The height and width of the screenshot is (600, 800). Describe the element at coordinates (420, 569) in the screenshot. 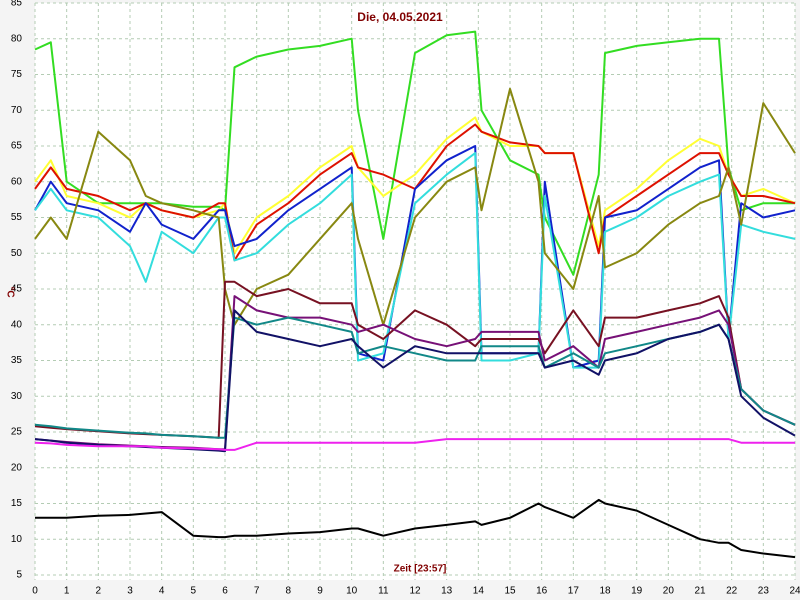

I see `x-axis-label: Zeit [23:57]` at that location.